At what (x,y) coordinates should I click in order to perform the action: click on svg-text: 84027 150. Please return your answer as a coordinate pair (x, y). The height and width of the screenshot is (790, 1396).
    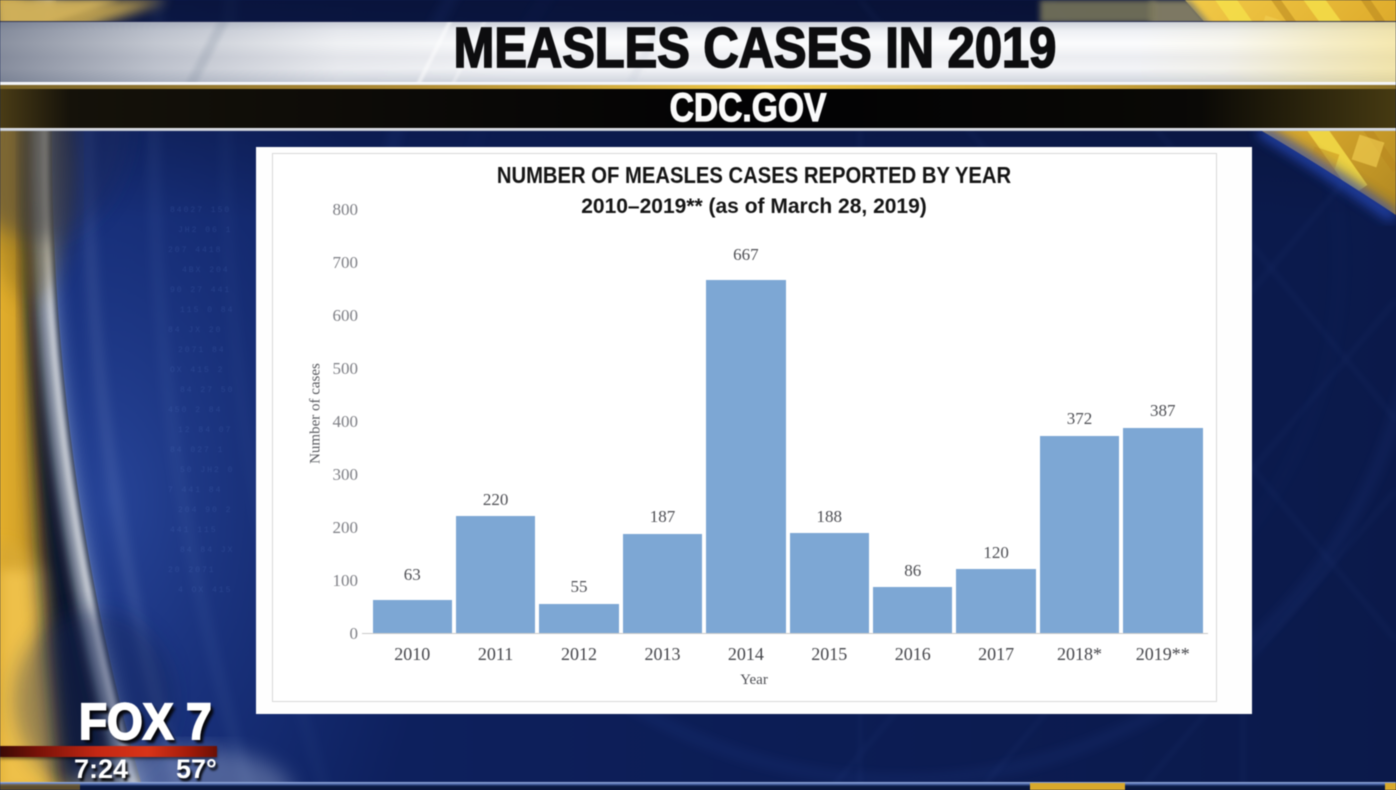
    Looking at the image, I should click on (200, 210).